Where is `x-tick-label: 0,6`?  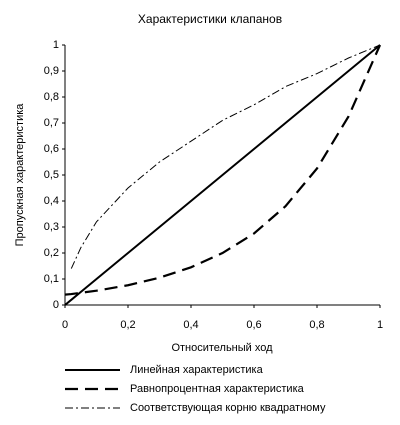
x-tick-label: 0,6 is located at coordinates (253, 325).